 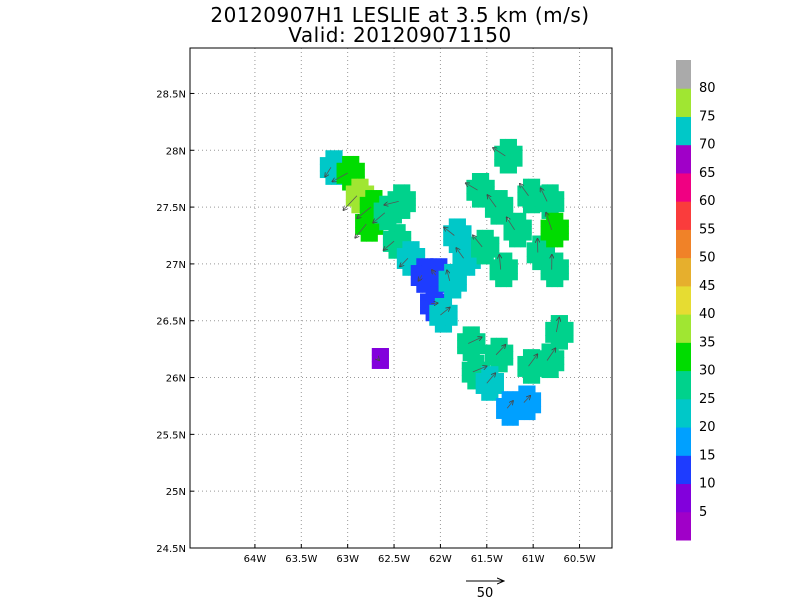 I want to click on vector-reference: 50, so click(x=485, y=590).